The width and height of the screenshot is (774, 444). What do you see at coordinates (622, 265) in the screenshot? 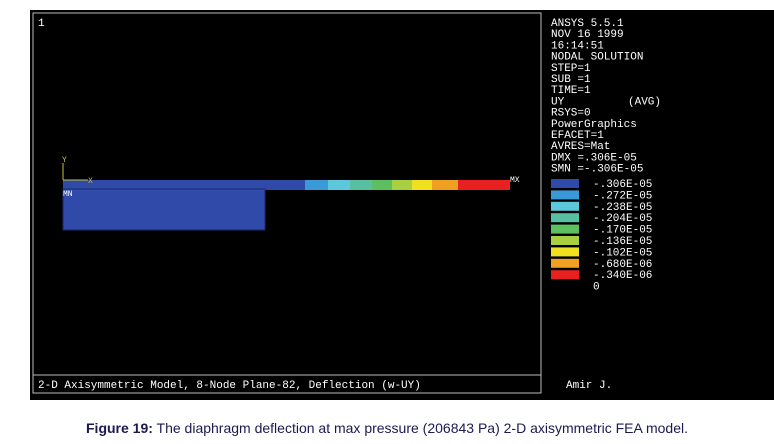
I see `legend-label: -.680E-06` at bounding box center [622, 265].